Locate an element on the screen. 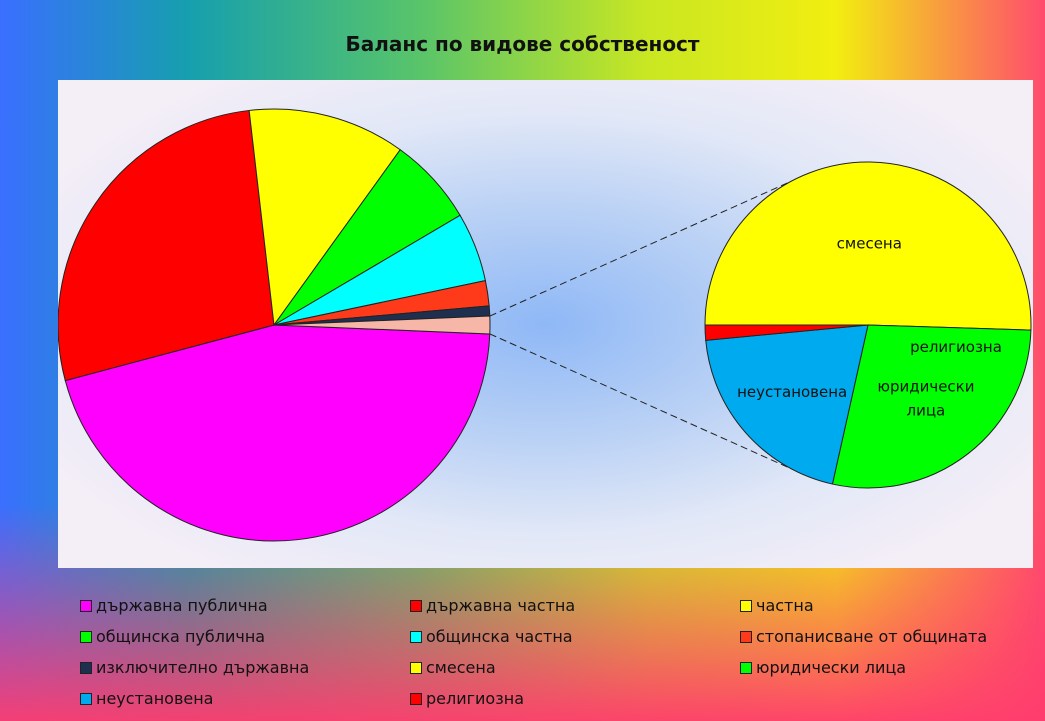 This screenshot has height=721, width=1045. legend-label: държавна частна is located at coordinates (501, 605).